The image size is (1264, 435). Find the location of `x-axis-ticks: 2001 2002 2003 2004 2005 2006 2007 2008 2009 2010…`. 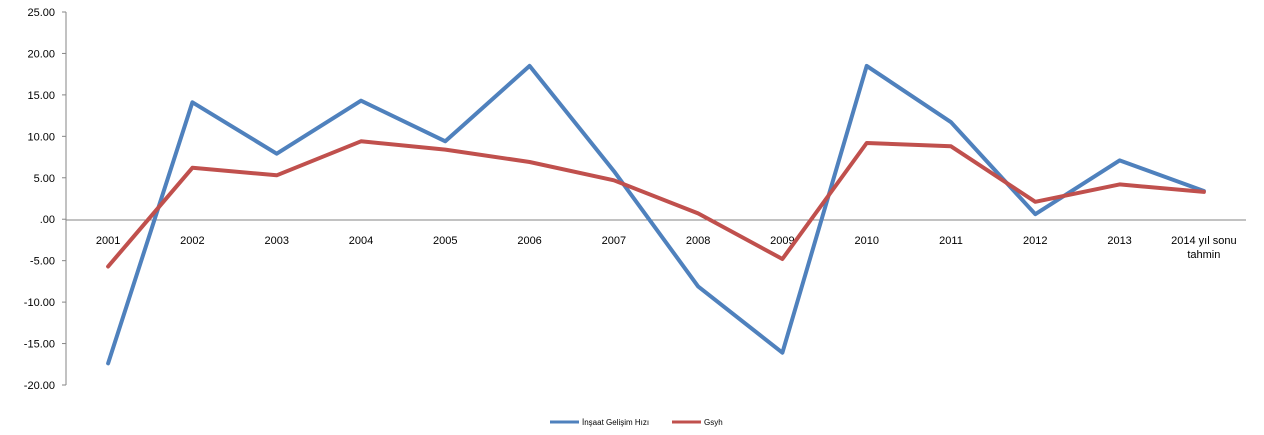

x-axis-ticks: 2001 2002 2003 2004 2005 2006 2007 2008 2009 2010… is located at coordinates (666, 248).